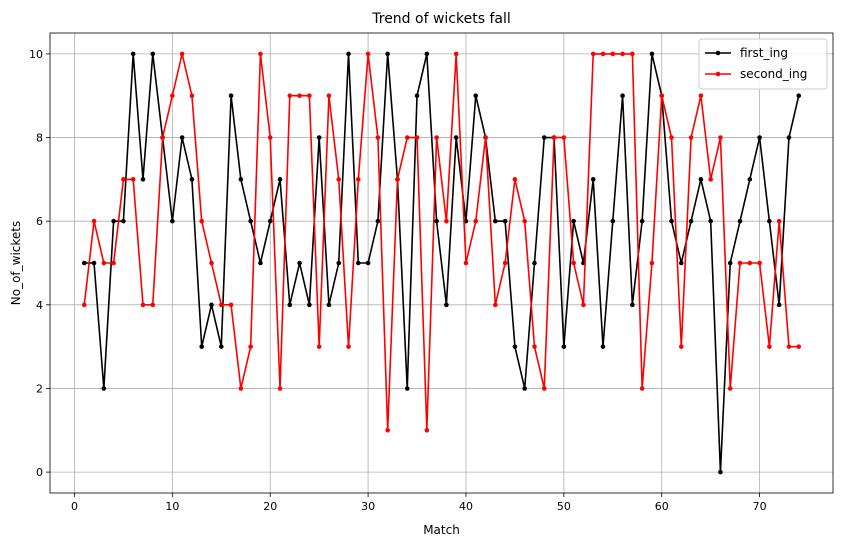 The height and width of the screenshot is (547, 842). I want to click on y-tick-label: 6, so click(39, 221).